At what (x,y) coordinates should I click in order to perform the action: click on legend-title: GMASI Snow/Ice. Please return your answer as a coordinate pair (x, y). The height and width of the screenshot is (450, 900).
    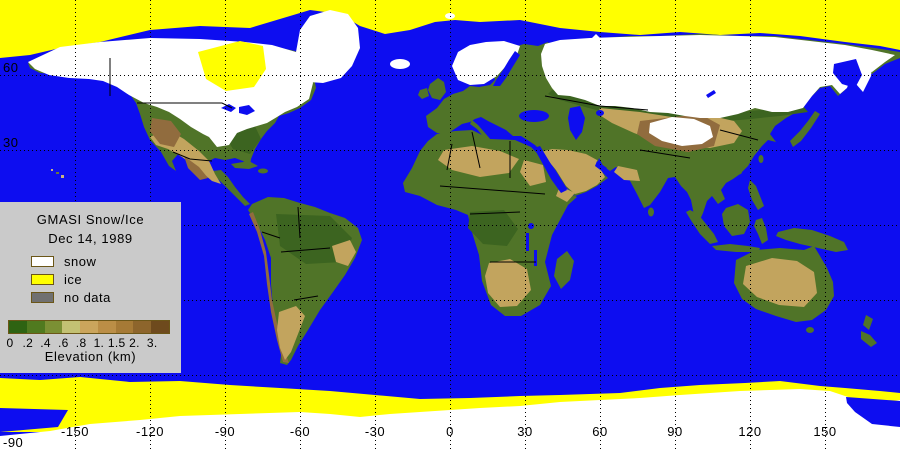
    Looking at the image, I should click on (90, 219).